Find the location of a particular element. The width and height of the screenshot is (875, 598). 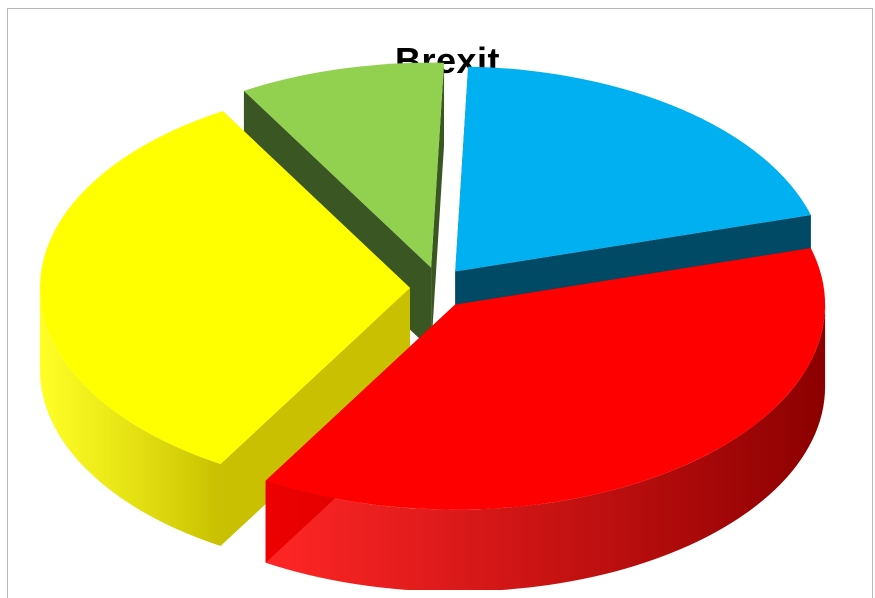

pie-slice-0-top is located at coordinates (633, 169).